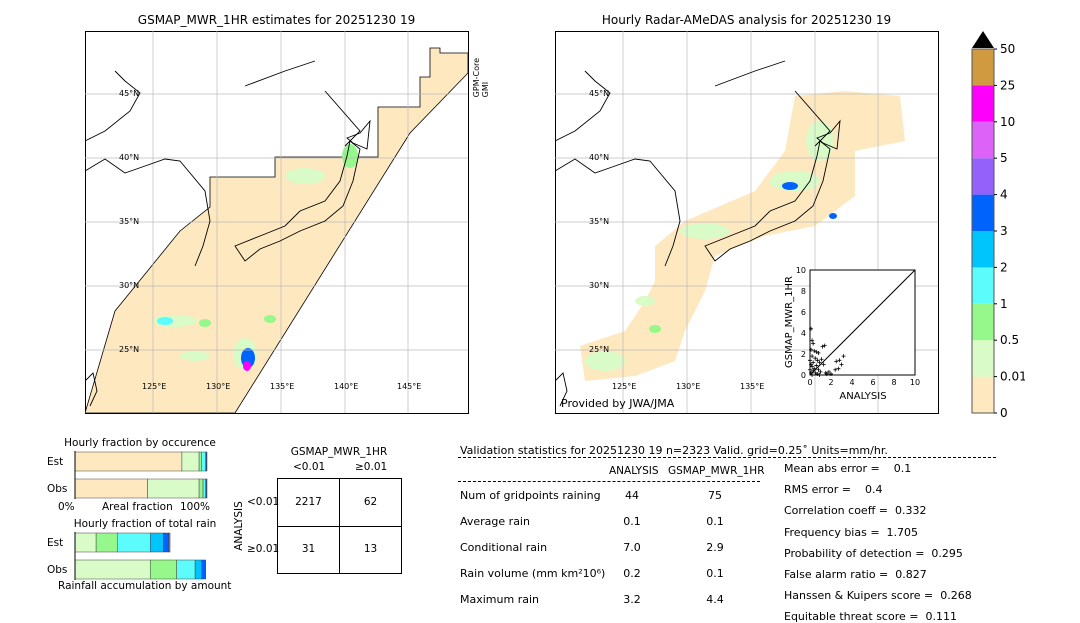 This screenshot has width=1080, height=623. Describe the element at coordinates (716, 471) in the screenshot. I see `col-gsmap: GSMAP_MWR_1HR` at that location.